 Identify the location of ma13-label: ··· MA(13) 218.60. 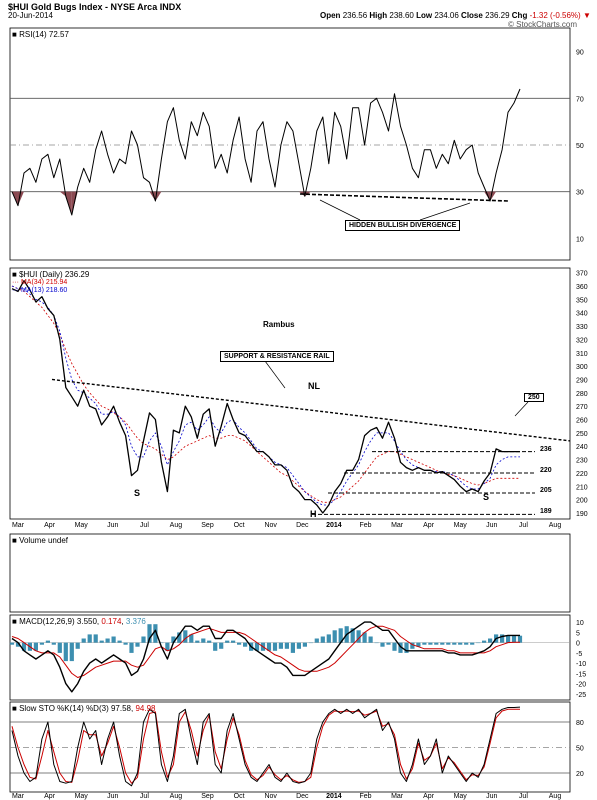
(39, 290).